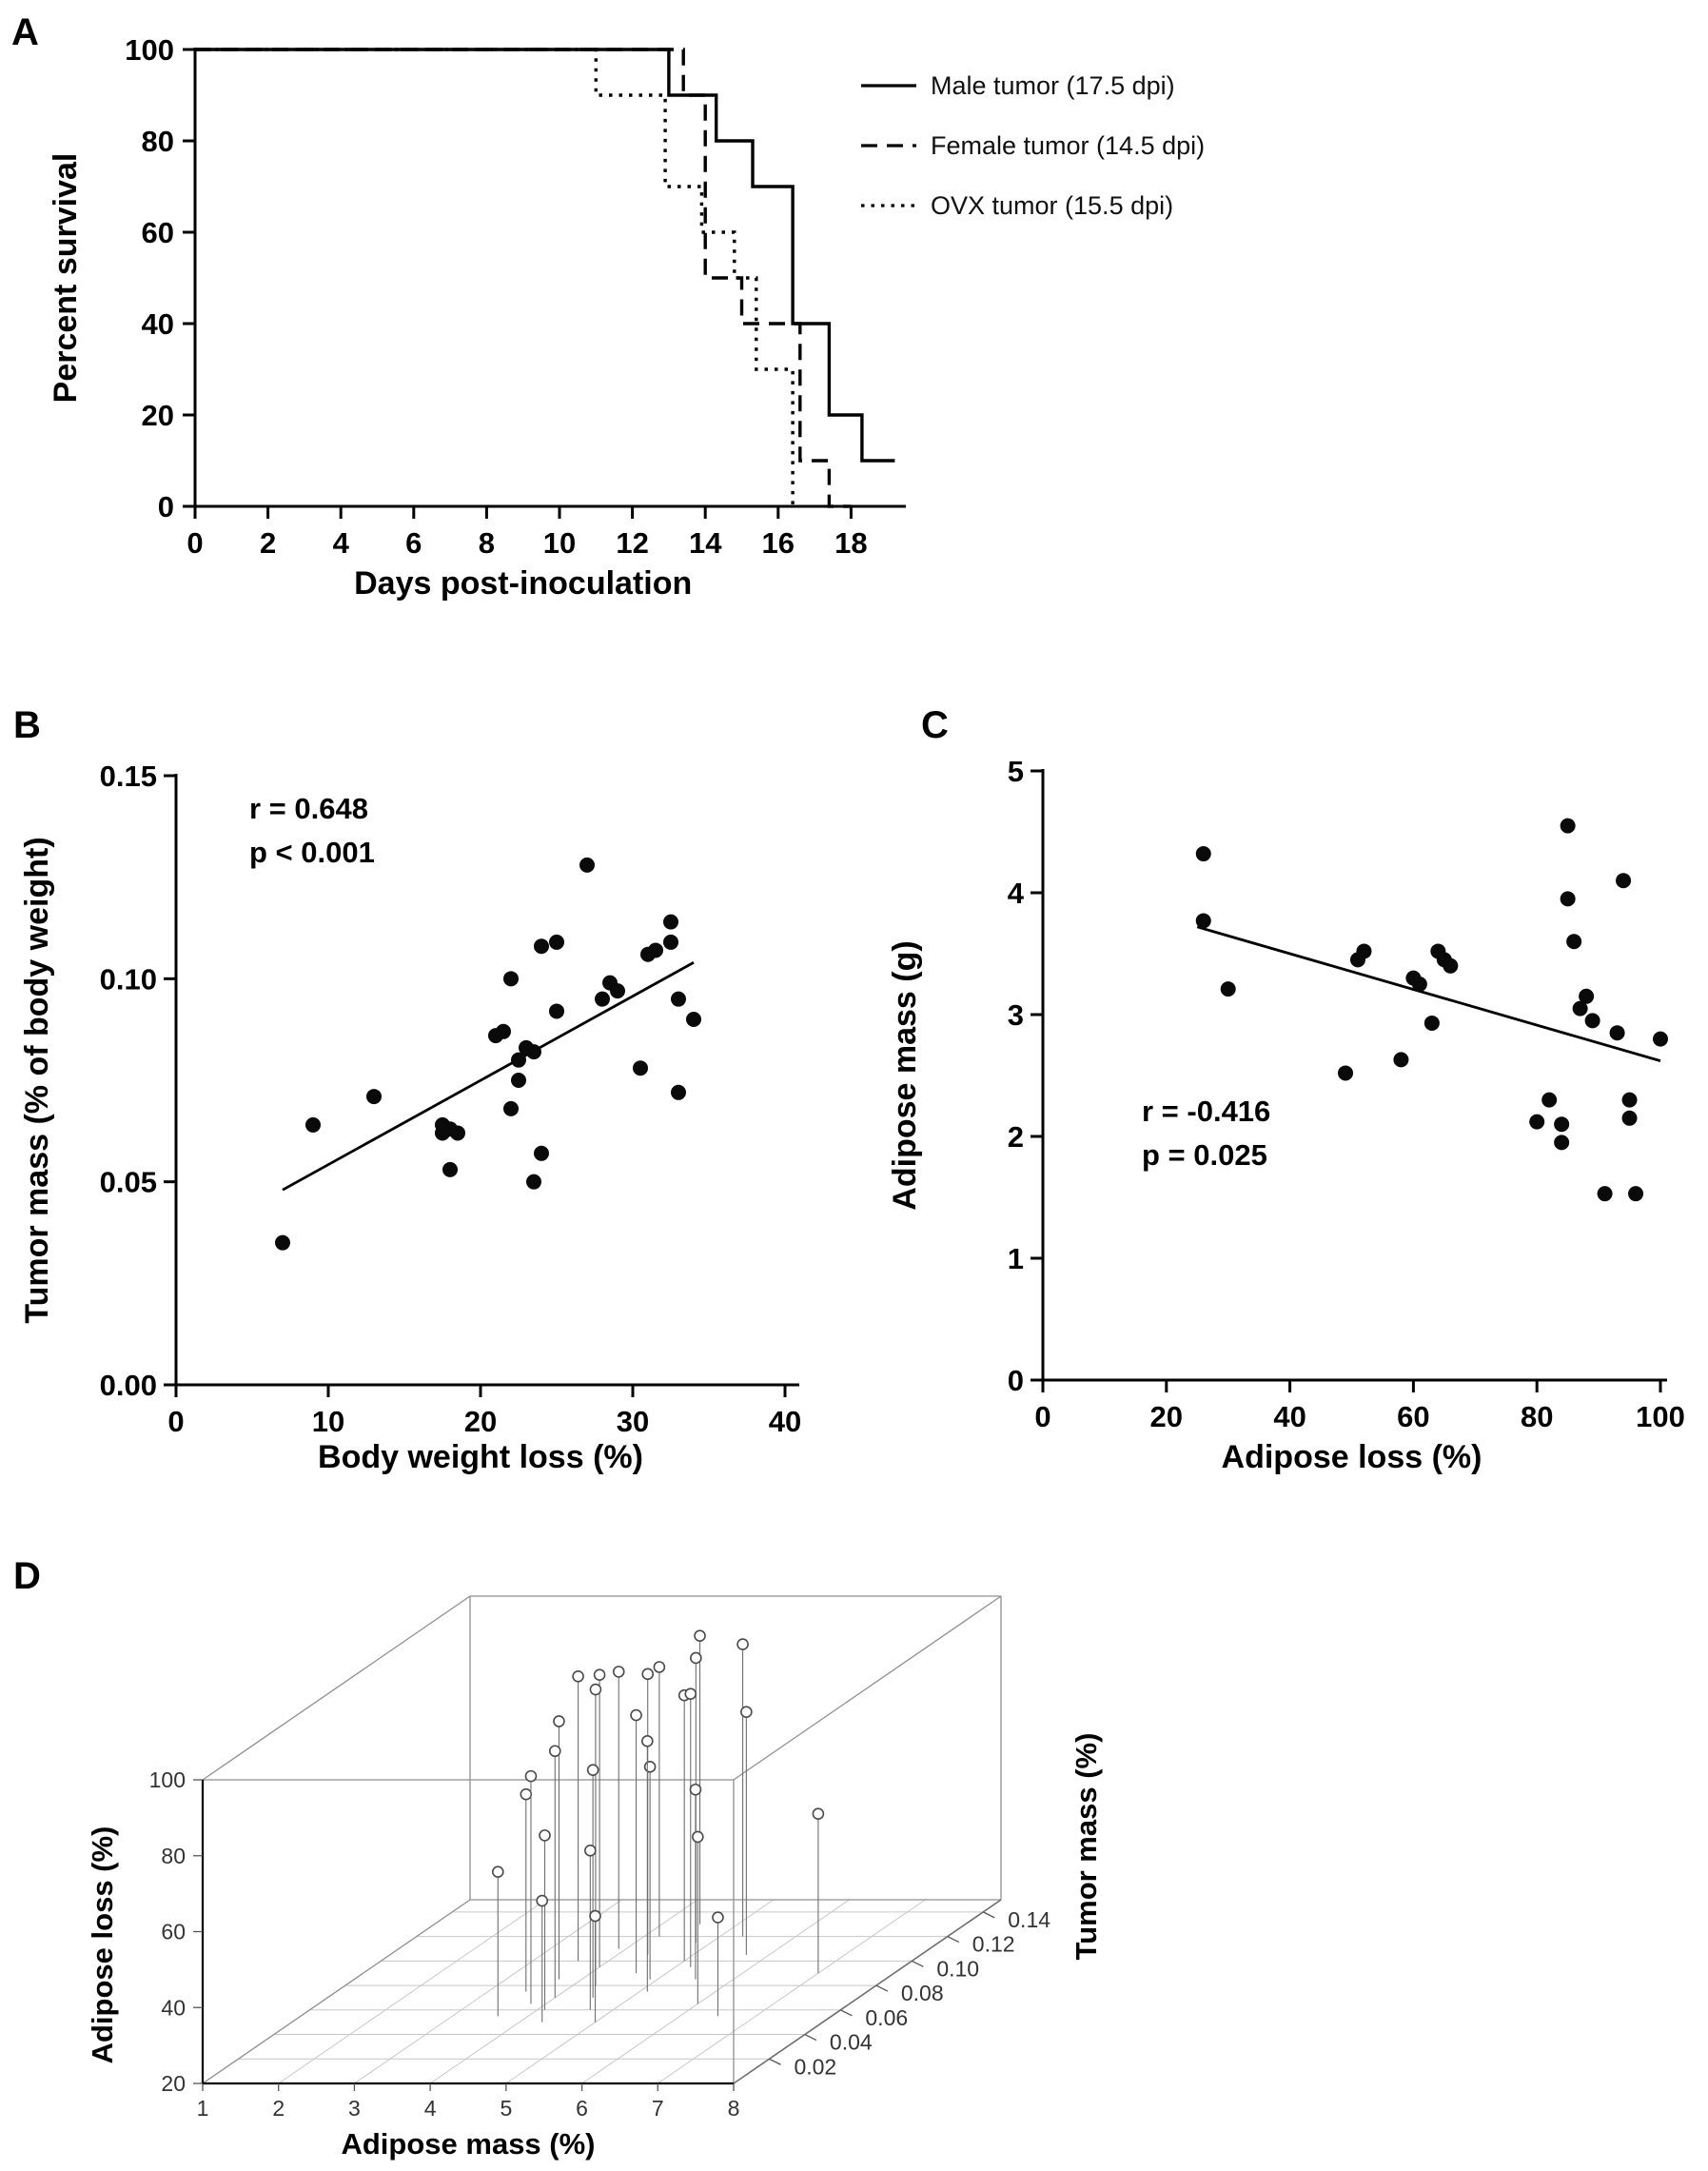  Describe the element at coordinates (935, 725) in the screenshot. I see `panel-c-label: C` at that location.